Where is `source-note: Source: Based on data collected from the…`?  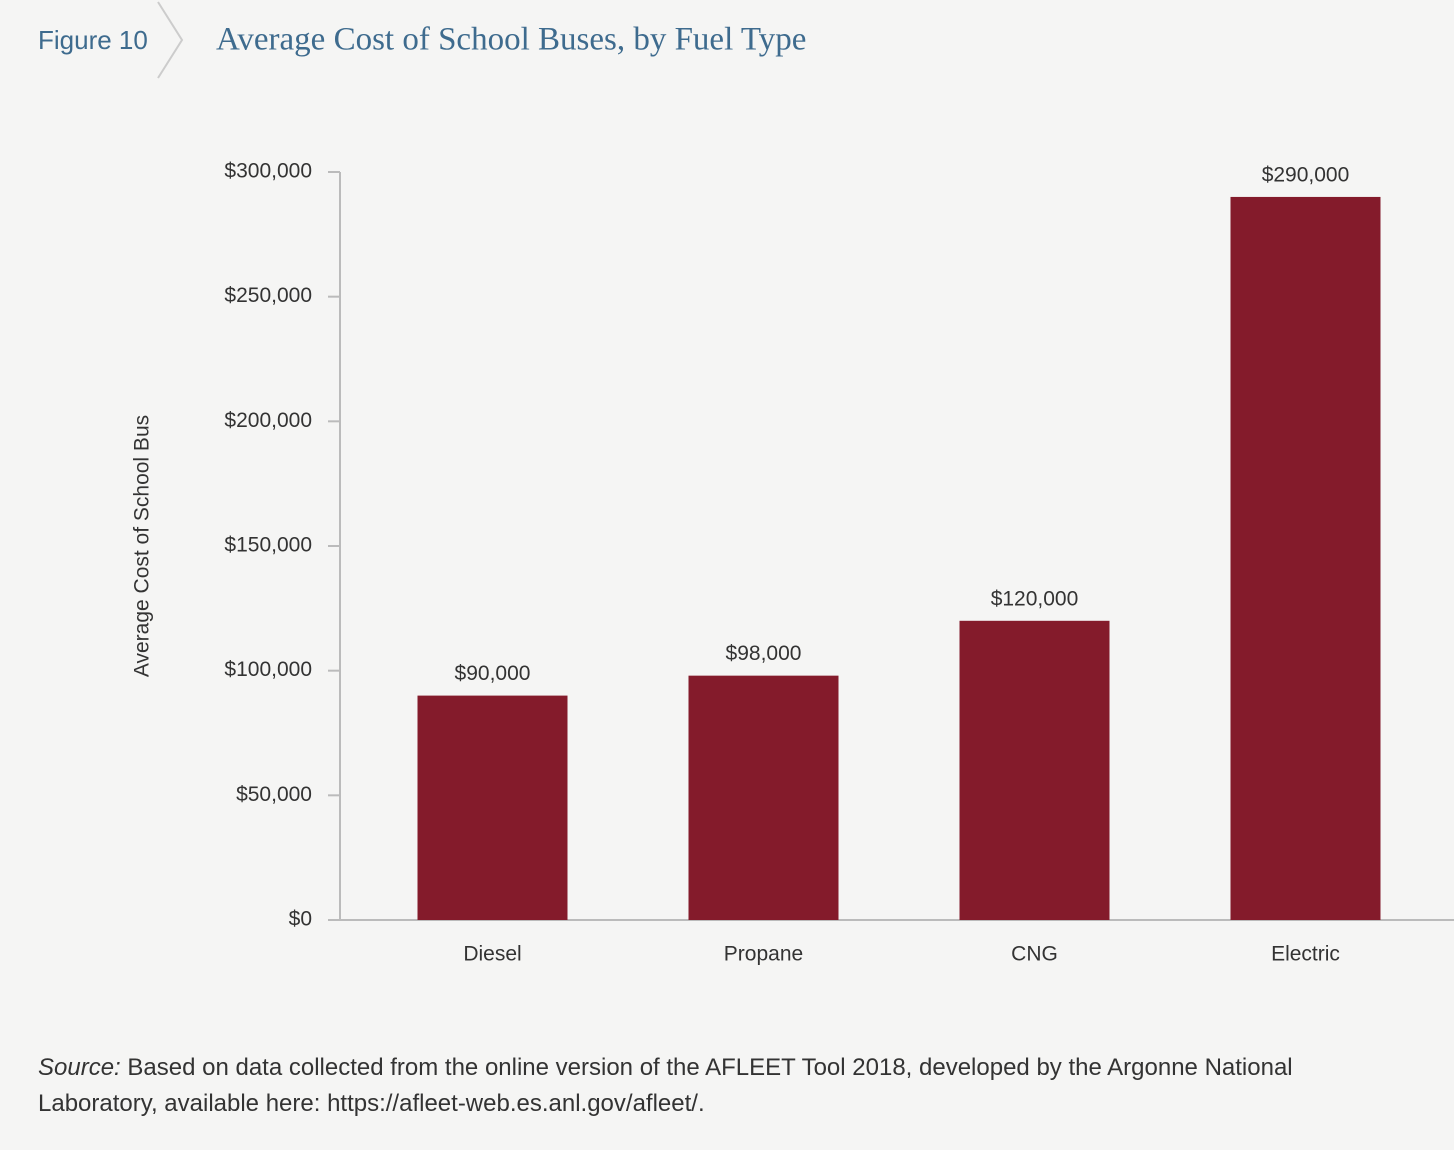 source-note: Source: Based on data collected from the… is located at coordinates (728, 1086).